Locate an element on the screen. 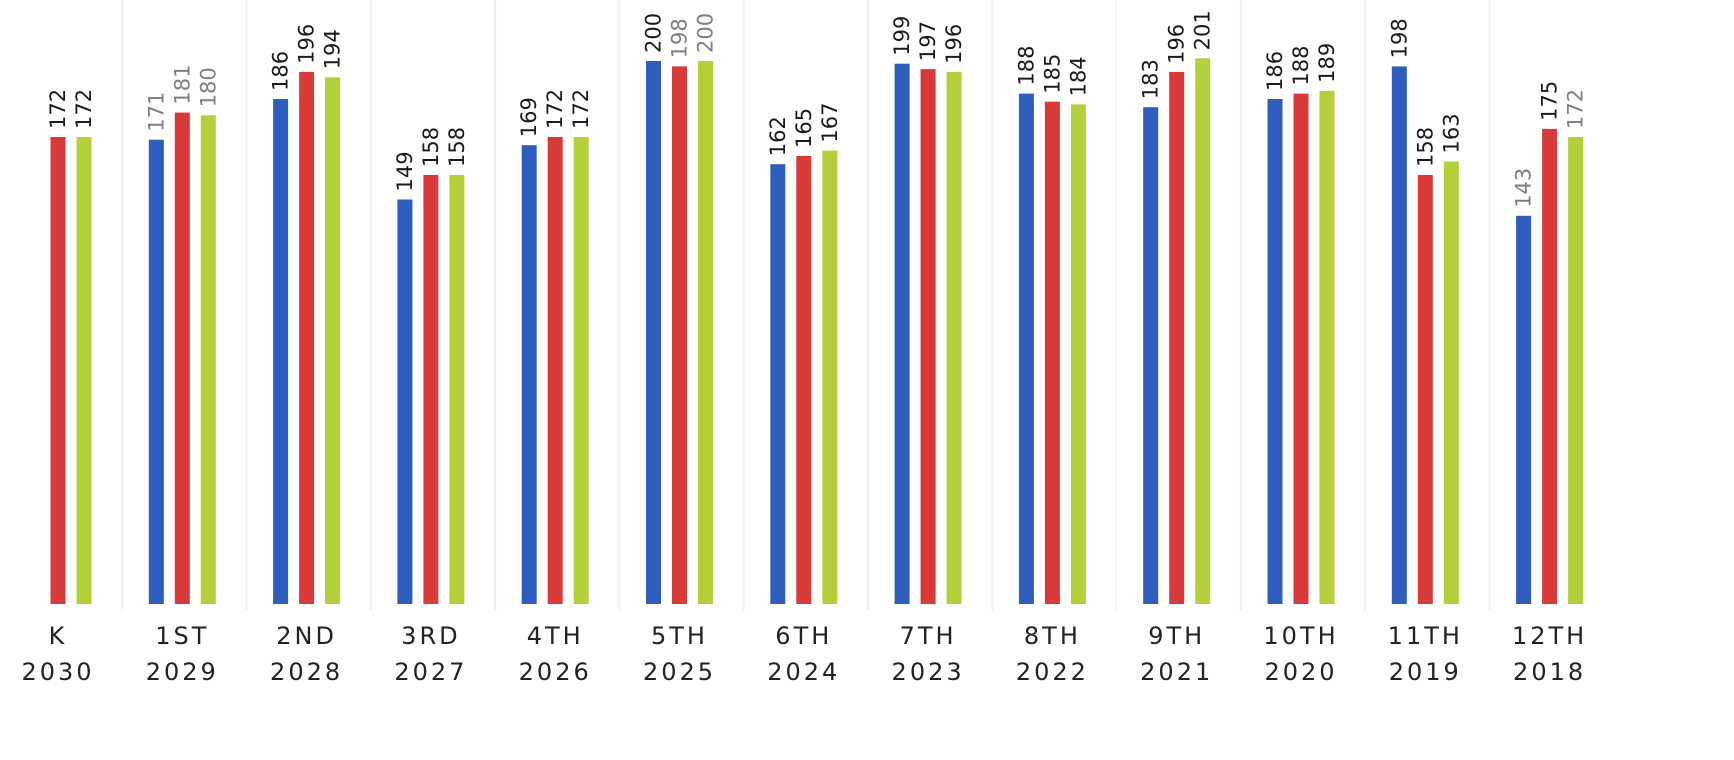 The width and height of the screenshot is (1734, 760). value-label: 163 is located at coordinates (1451, 133).